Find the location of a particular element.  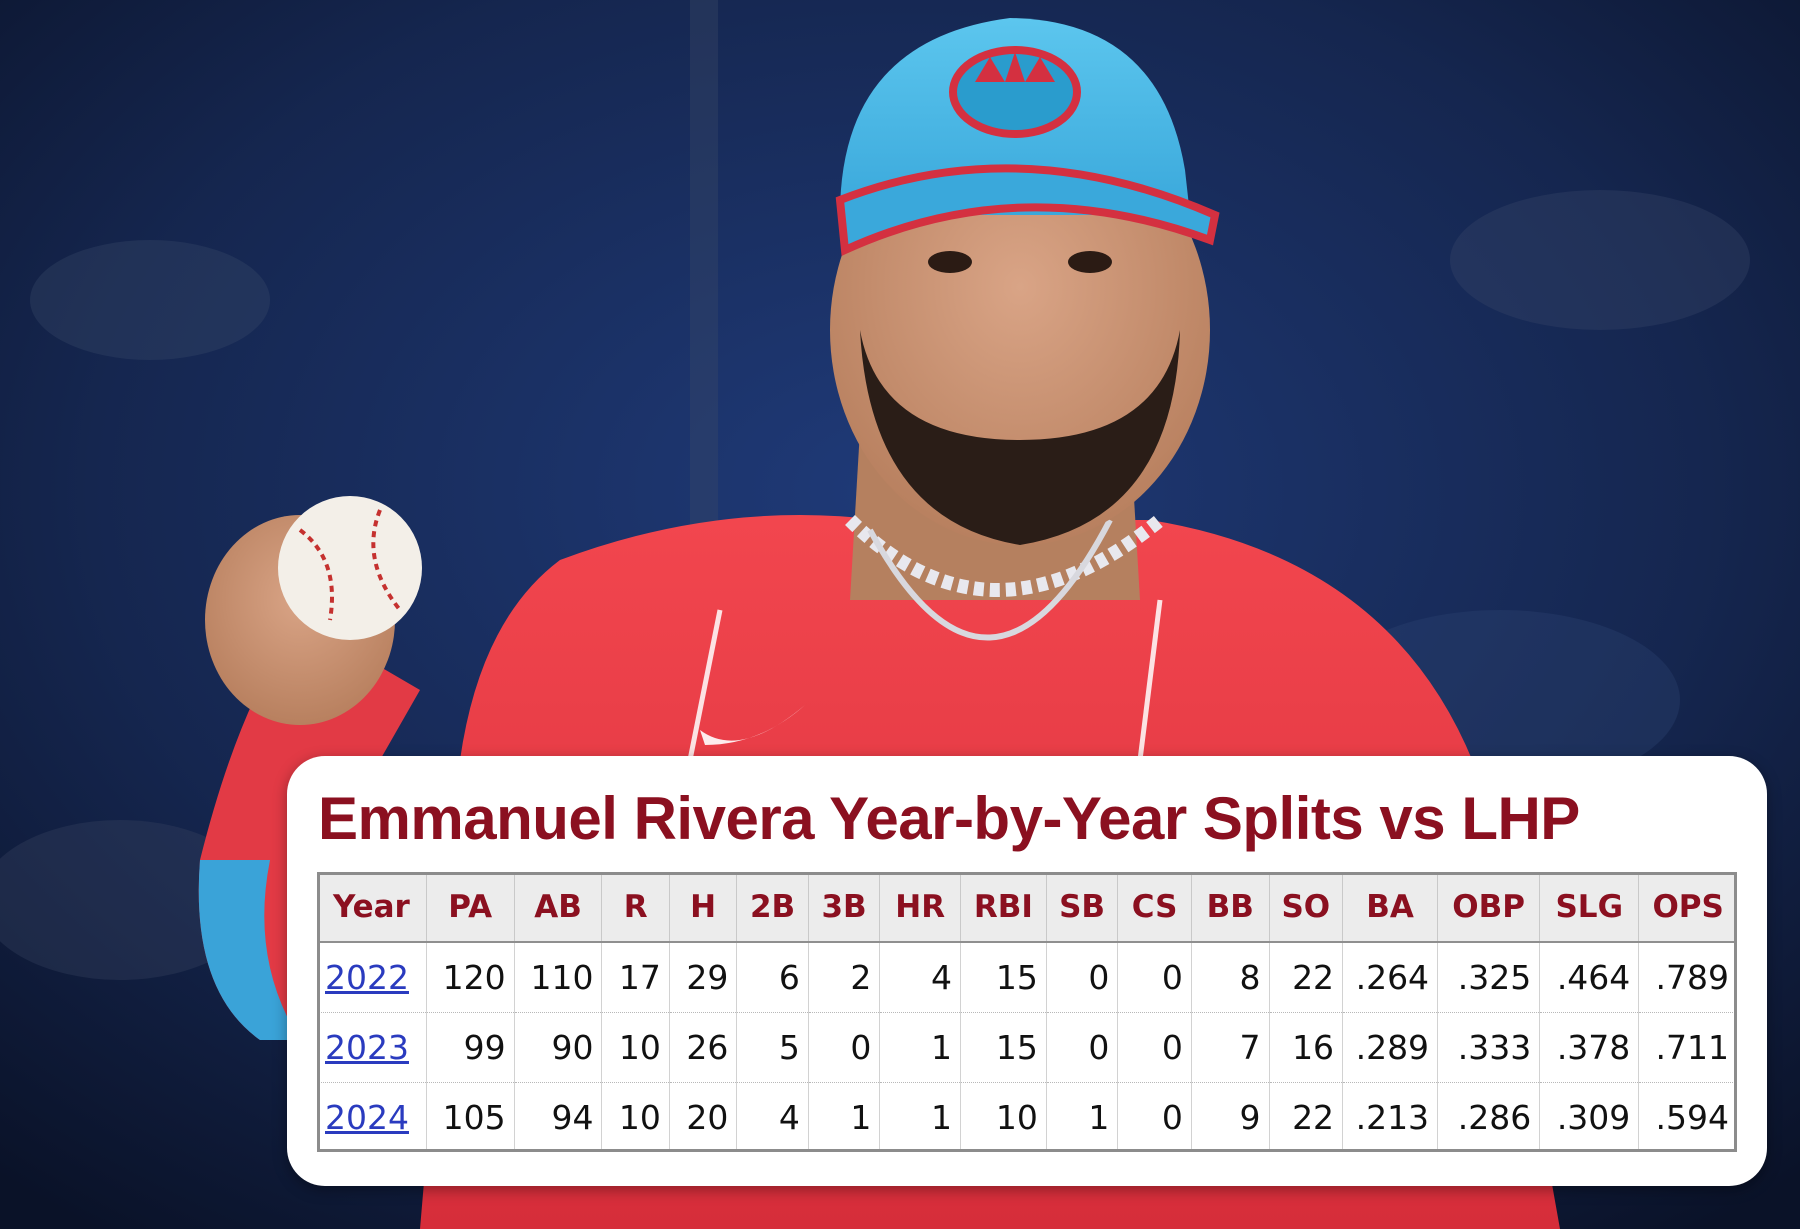

cell-bb: 9 is located at coordinates (1230, 1117).